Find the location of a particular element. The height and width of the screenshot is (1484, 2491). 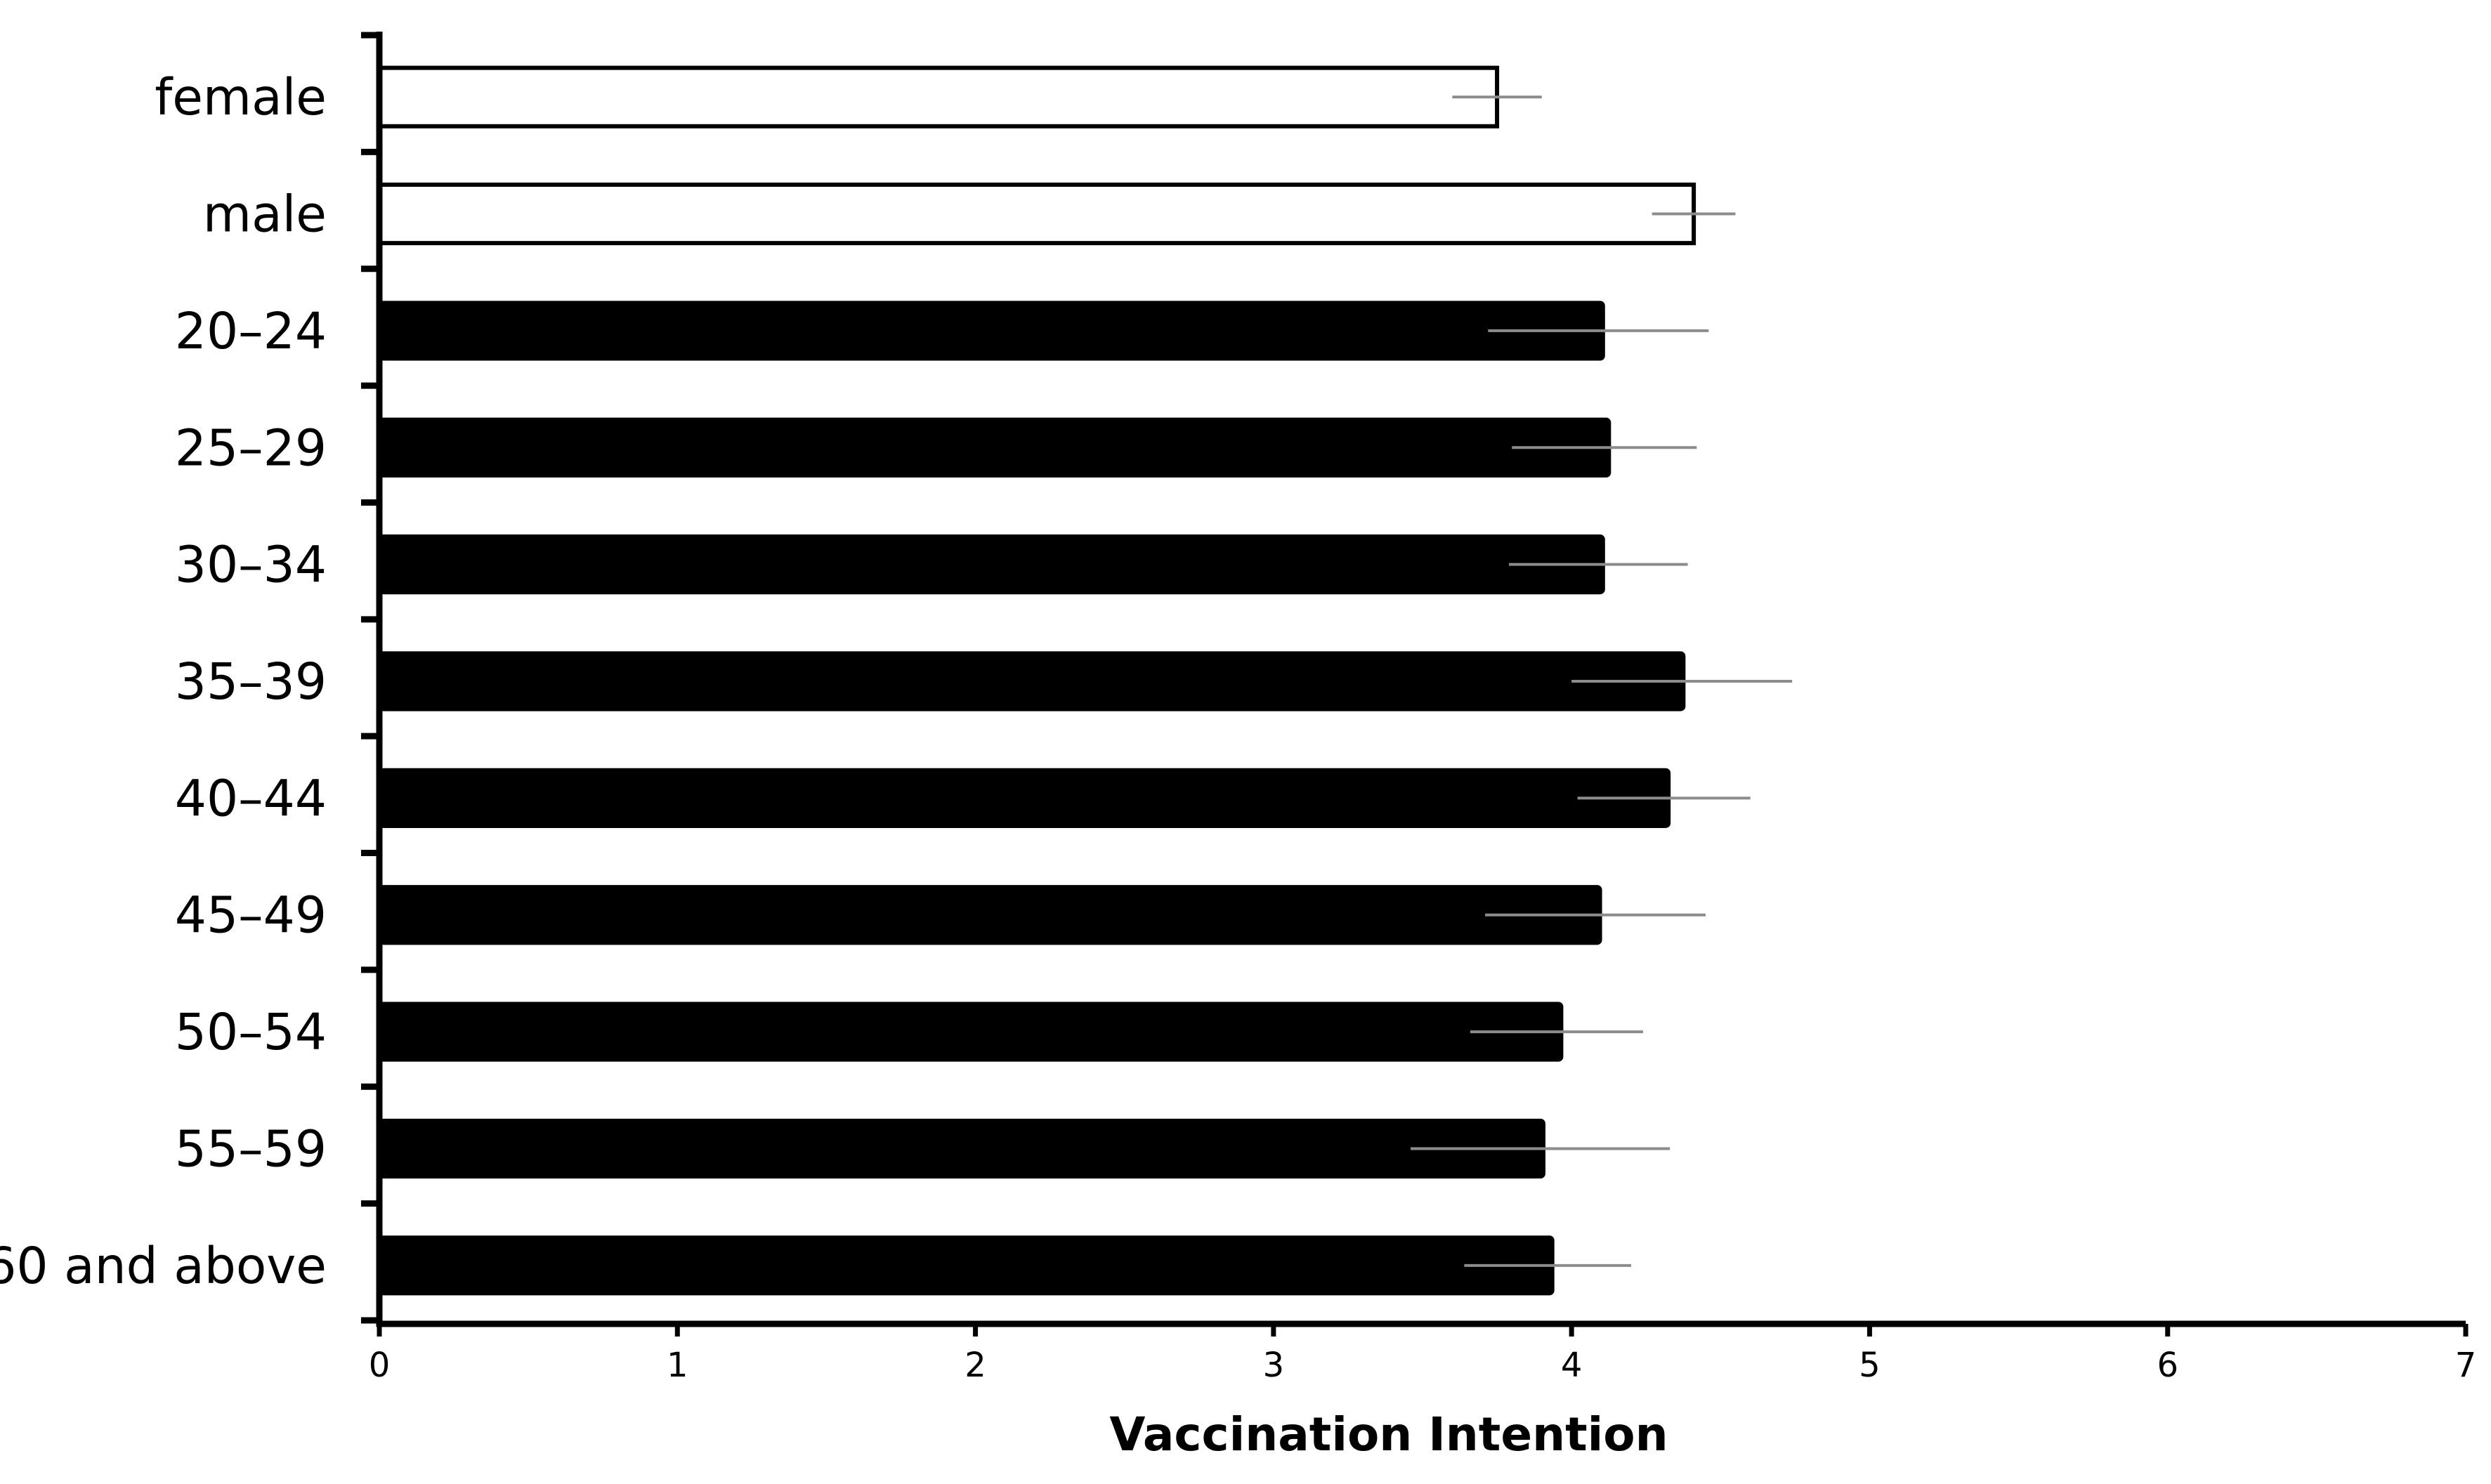

x-axis-title: Vaccination Intention is located at coordinates (1388, 1434).